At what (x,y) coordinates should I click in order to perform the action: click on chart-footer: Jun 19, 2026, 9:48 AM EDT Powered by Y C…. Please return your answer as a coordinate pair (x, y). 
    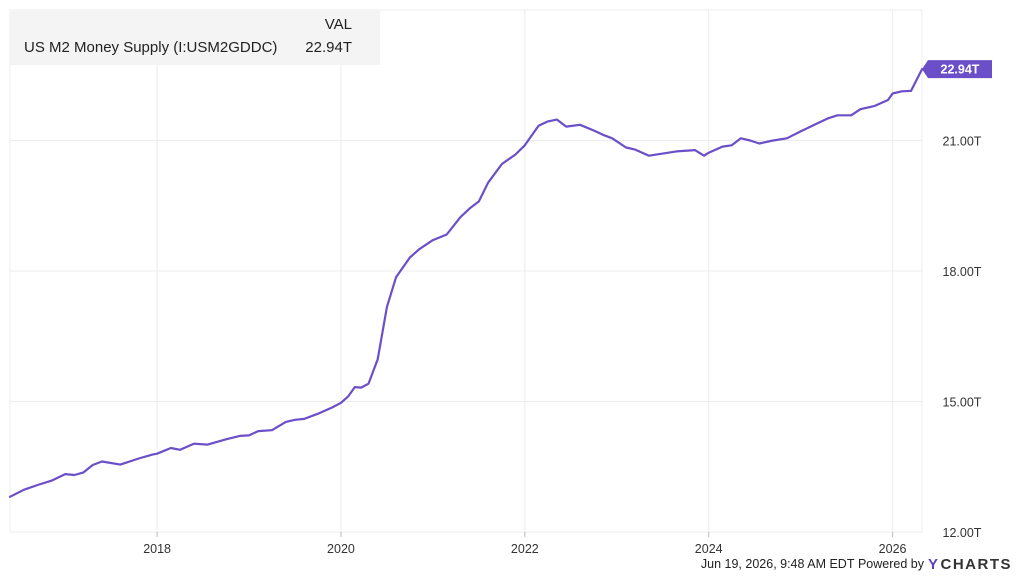
    Looking at the image, I should click on (856, 564).